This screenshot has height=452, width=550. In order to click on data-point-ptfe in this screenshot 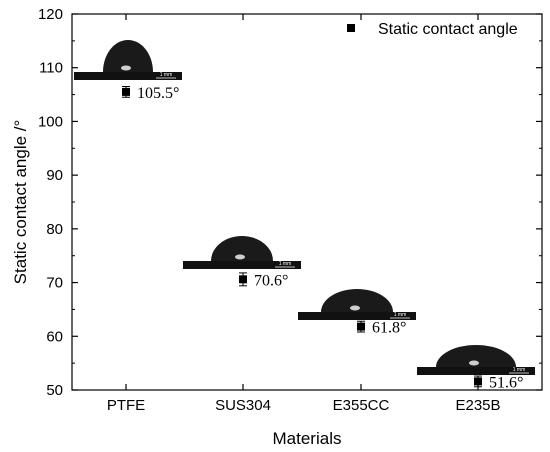, I will do `click(126, 91)`.